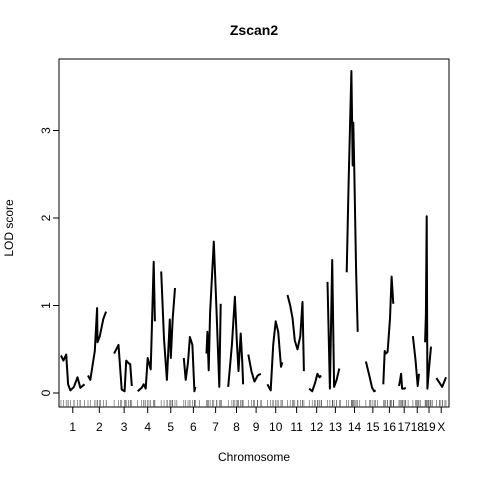 The height and width of the screenshot is (480, 480). What do you see at coordinates (441, 427) in the screenshot?
I see `x-tick-label-chr-X: X` at bounding box center [441, 427].